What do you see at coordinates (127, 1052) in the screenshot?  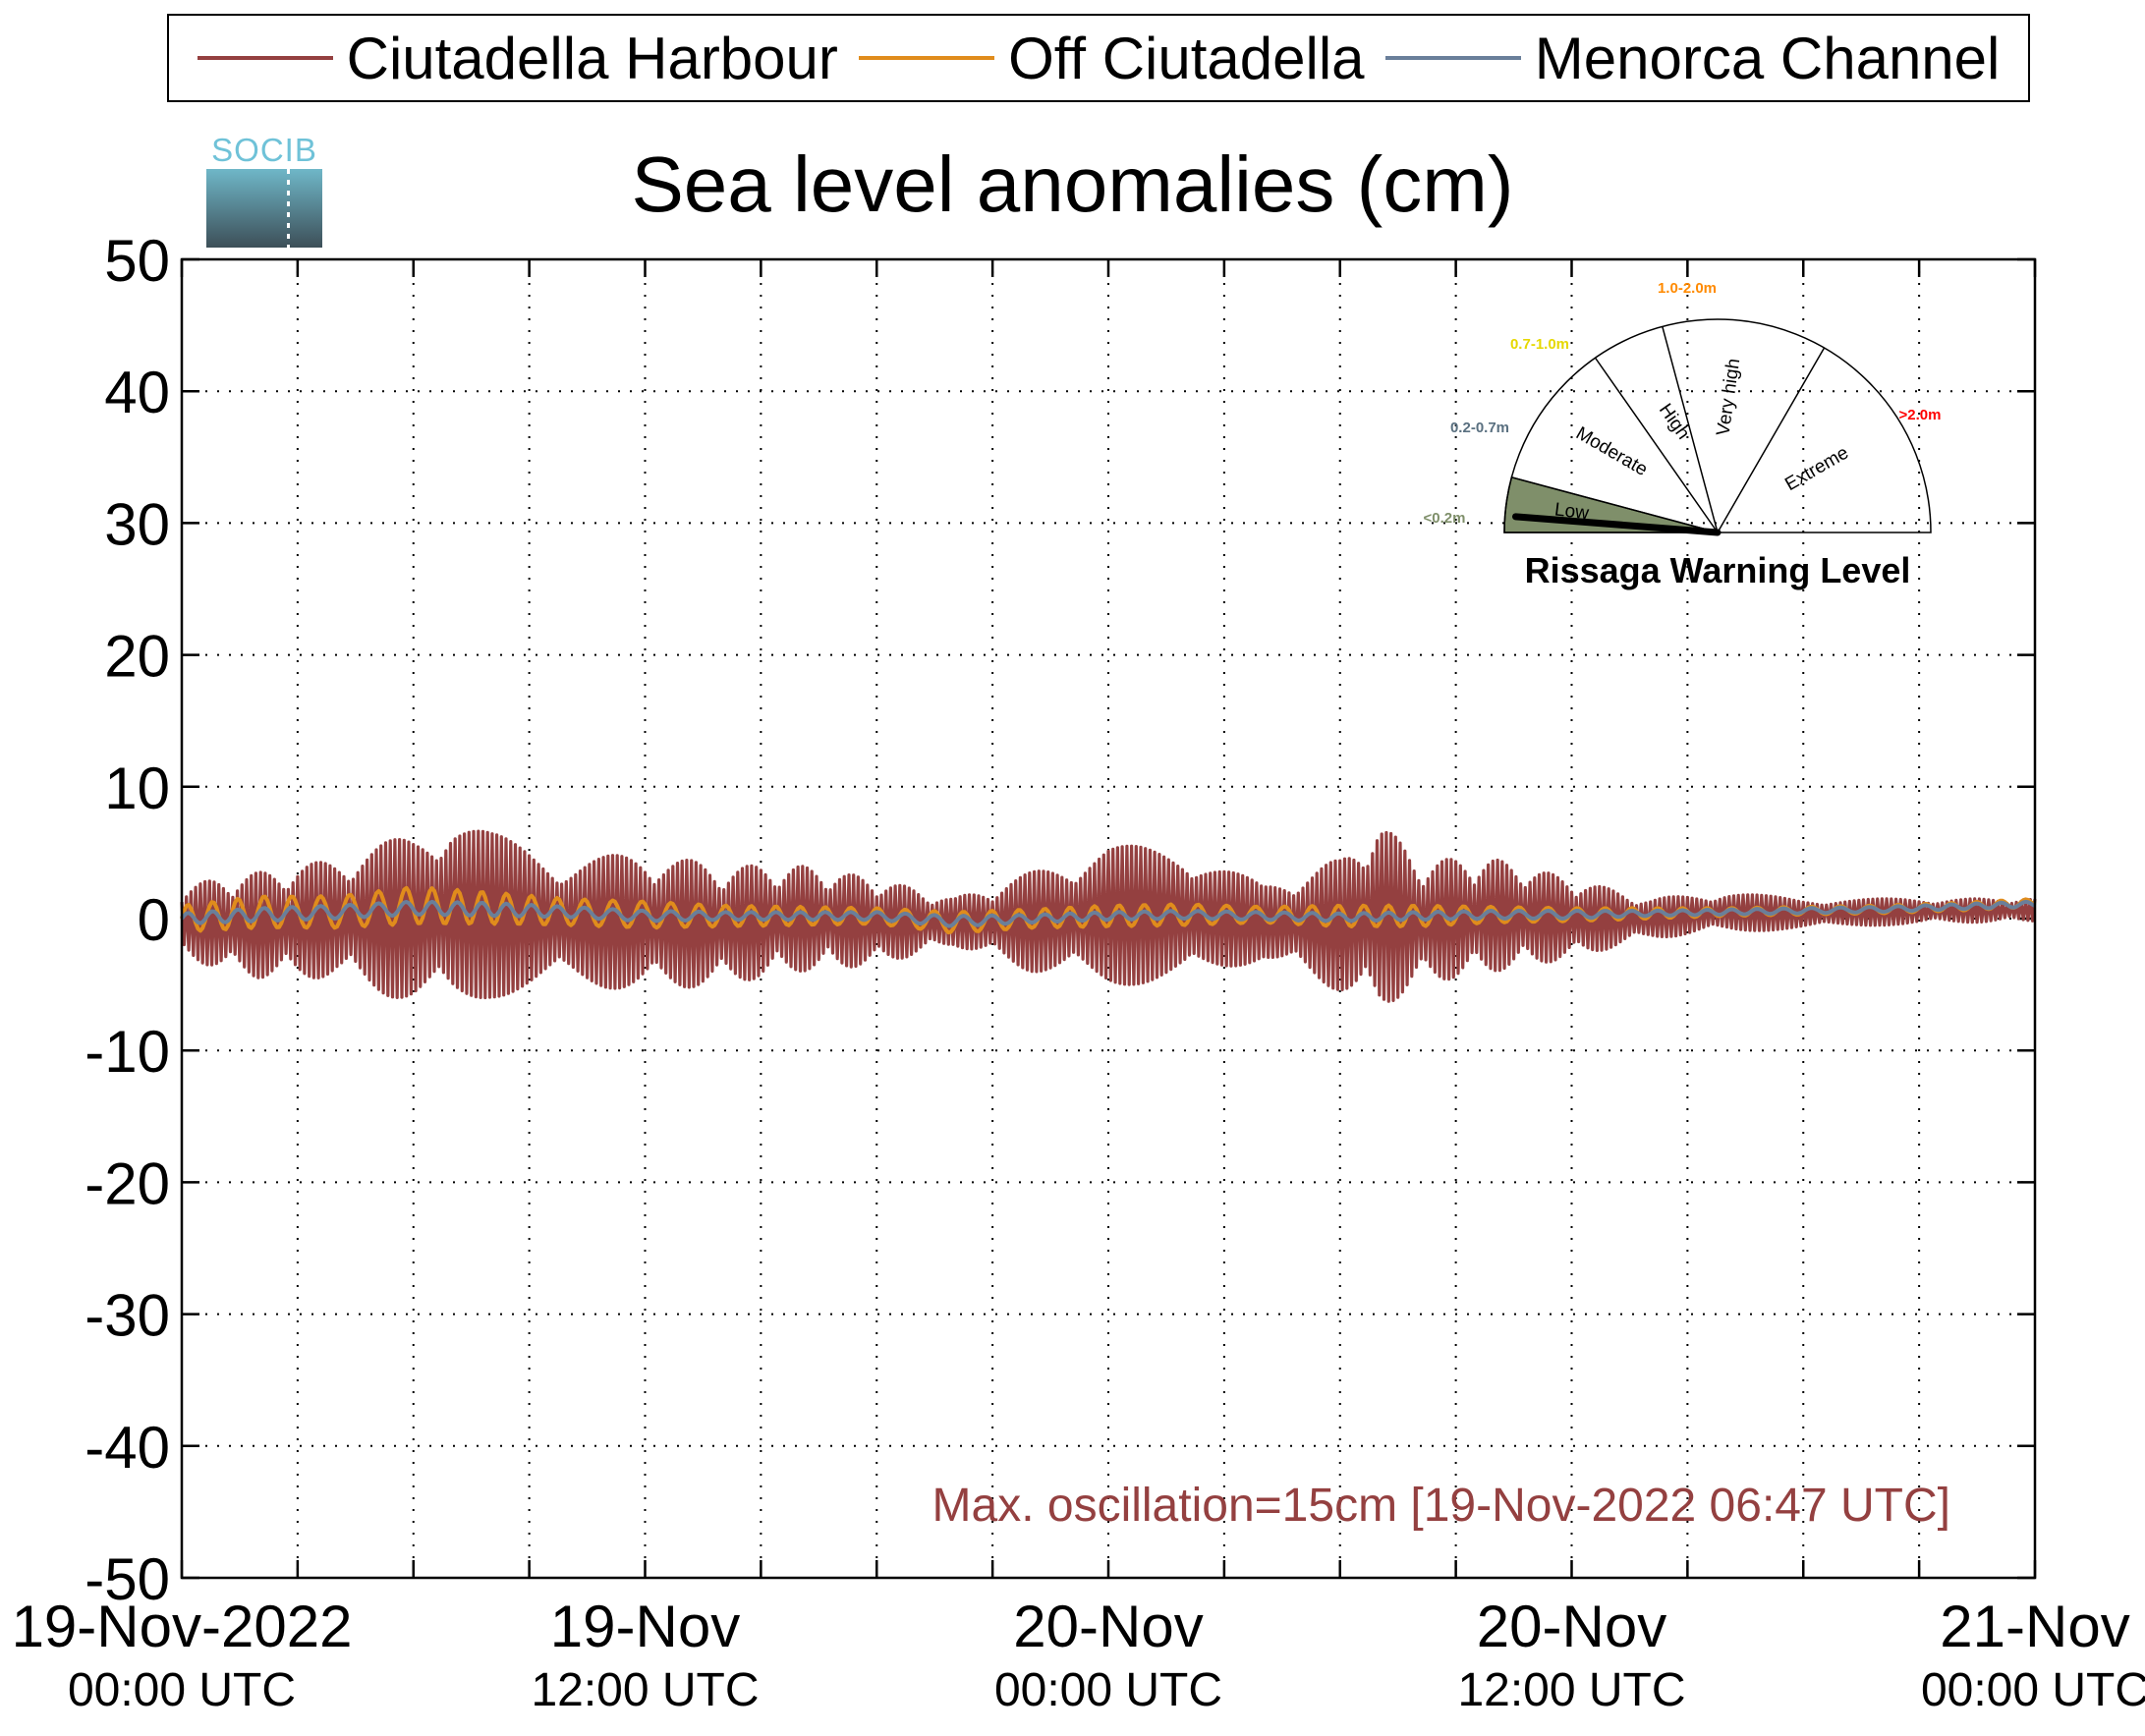 I see `y-tick-label: -10` at bounding box center [127, 1052].